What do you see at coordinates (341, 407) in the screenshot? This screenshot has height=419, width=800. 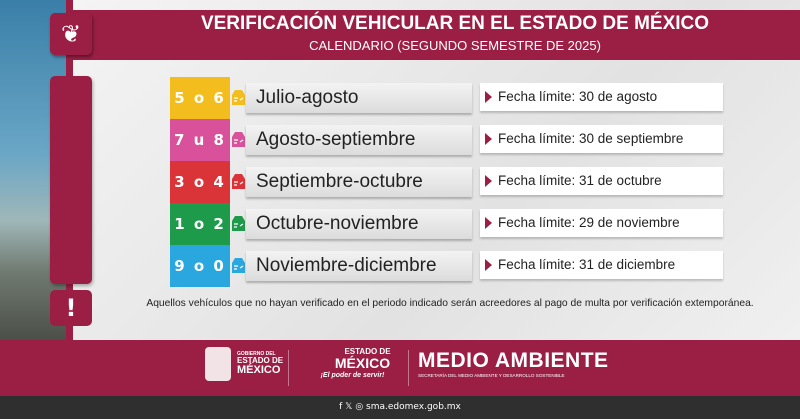 I see `facebook-icon: f` at bounding box center [341, 407].